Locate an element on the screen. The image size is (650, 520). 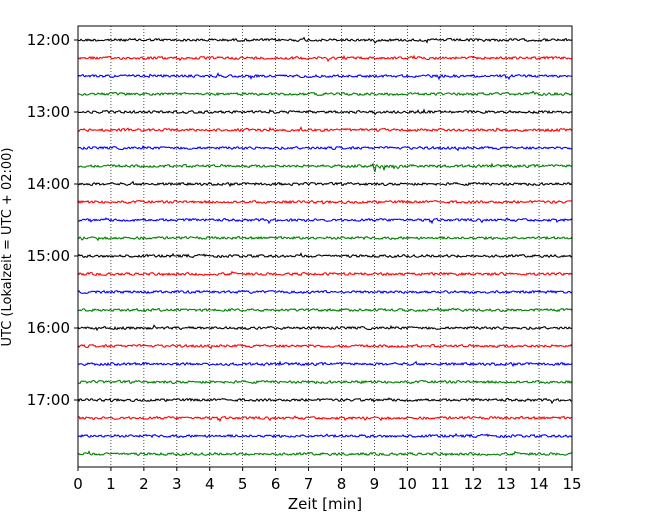
y-axis: 12:00 13:00 14:00 15:00 16:00 17:00 is located at coordinates (52, 220).